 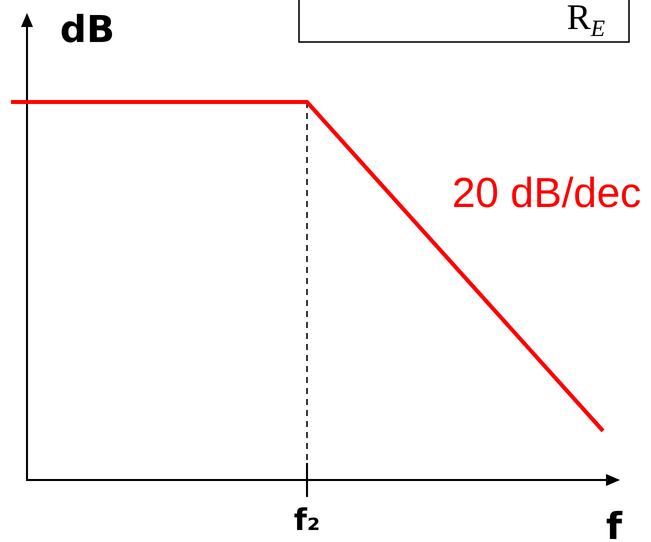 What do you see at coordinates (614, 523) in the screenshot?
I see `x-axis-title: f` at bounding box center [614, 523].